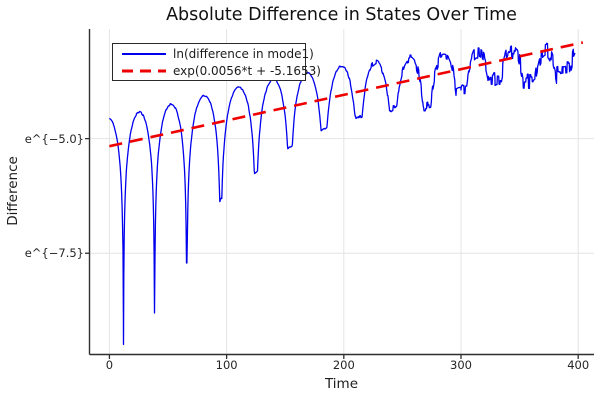 Image resolution: width=600 pixels, height=400 pixels. What do you see at coordinates (243, 53) in the screenshot?
I see `legend-entry-label: ln(difference in mode1)` at bounding box center [243, 53].